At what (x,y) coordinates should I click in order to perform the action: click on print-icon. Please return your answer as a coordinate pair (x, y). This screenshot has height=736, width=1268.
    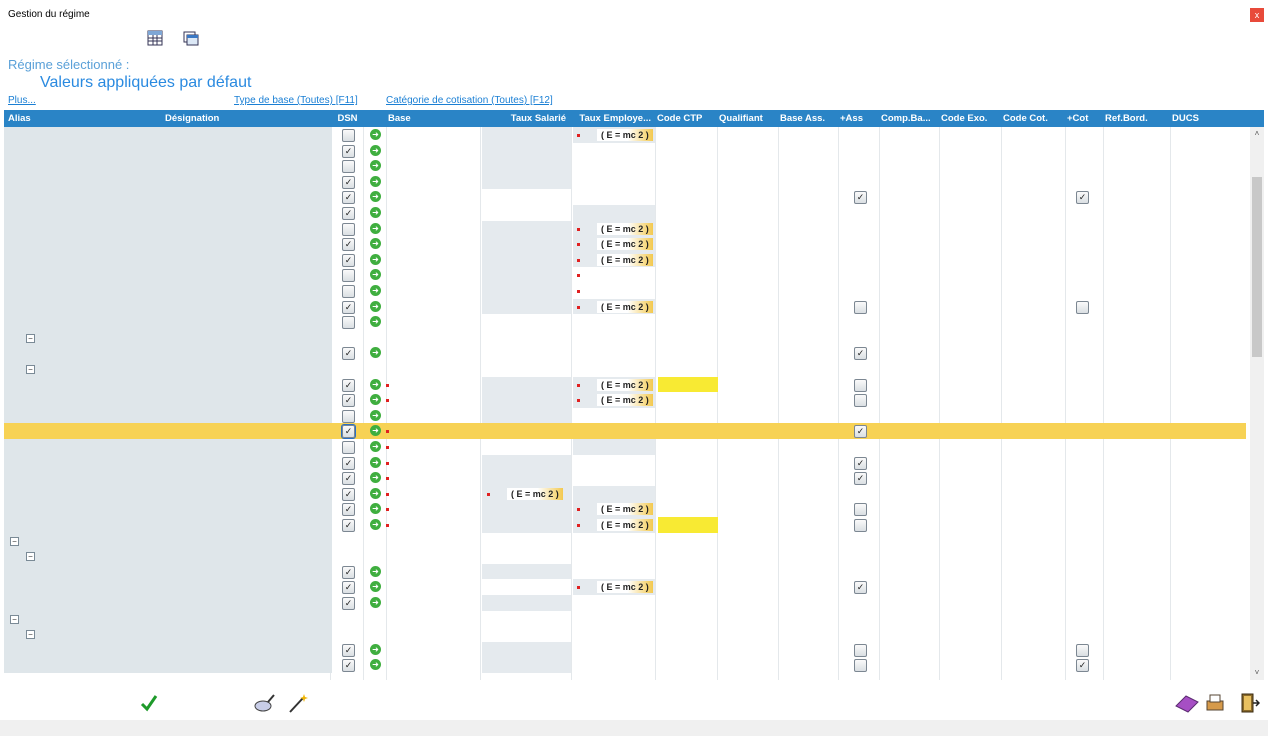
    Looking at the image, I should click on (1215, 703).